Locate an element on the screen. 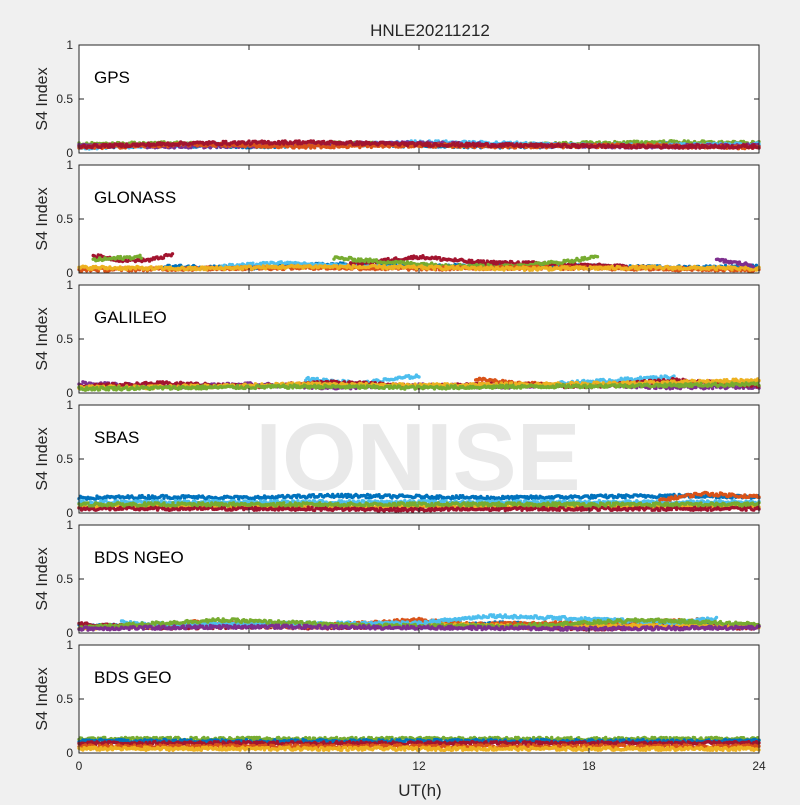 The width and height of the screenshot is (800, 805). y-tick-label: 1 is located at coordinates (69, 45).